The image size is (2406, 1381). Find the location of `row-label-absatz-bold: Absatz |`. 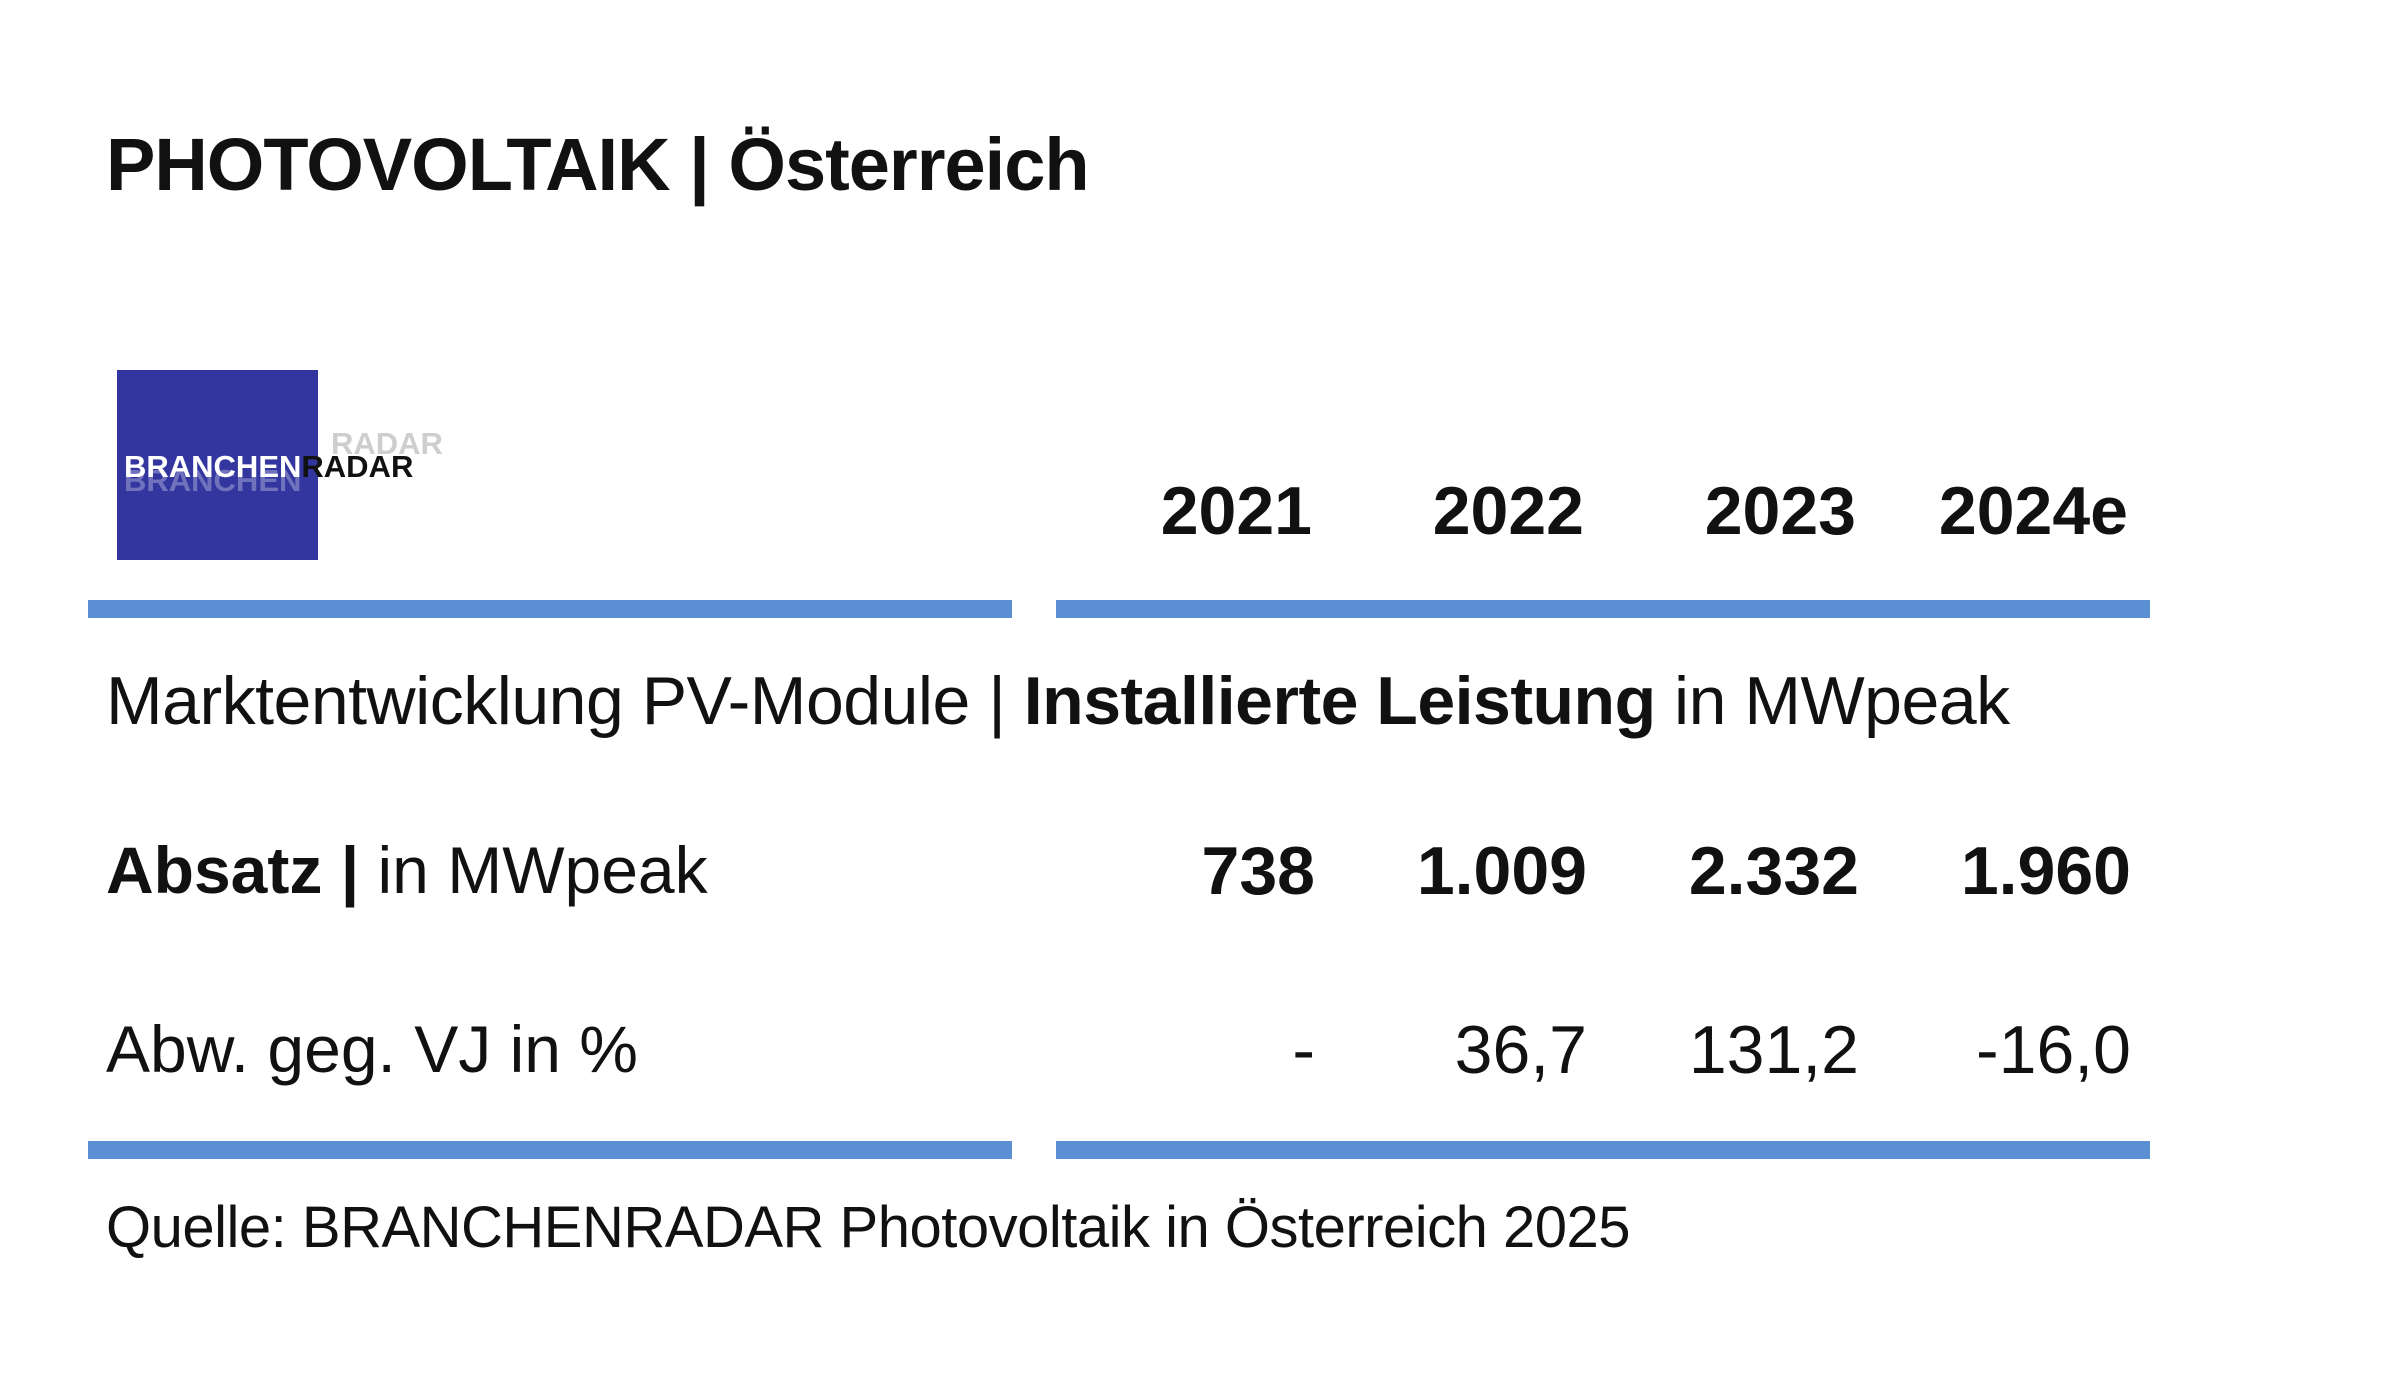

row-label-absatz-bold: Absatz | is located at coordinates (233, 870).